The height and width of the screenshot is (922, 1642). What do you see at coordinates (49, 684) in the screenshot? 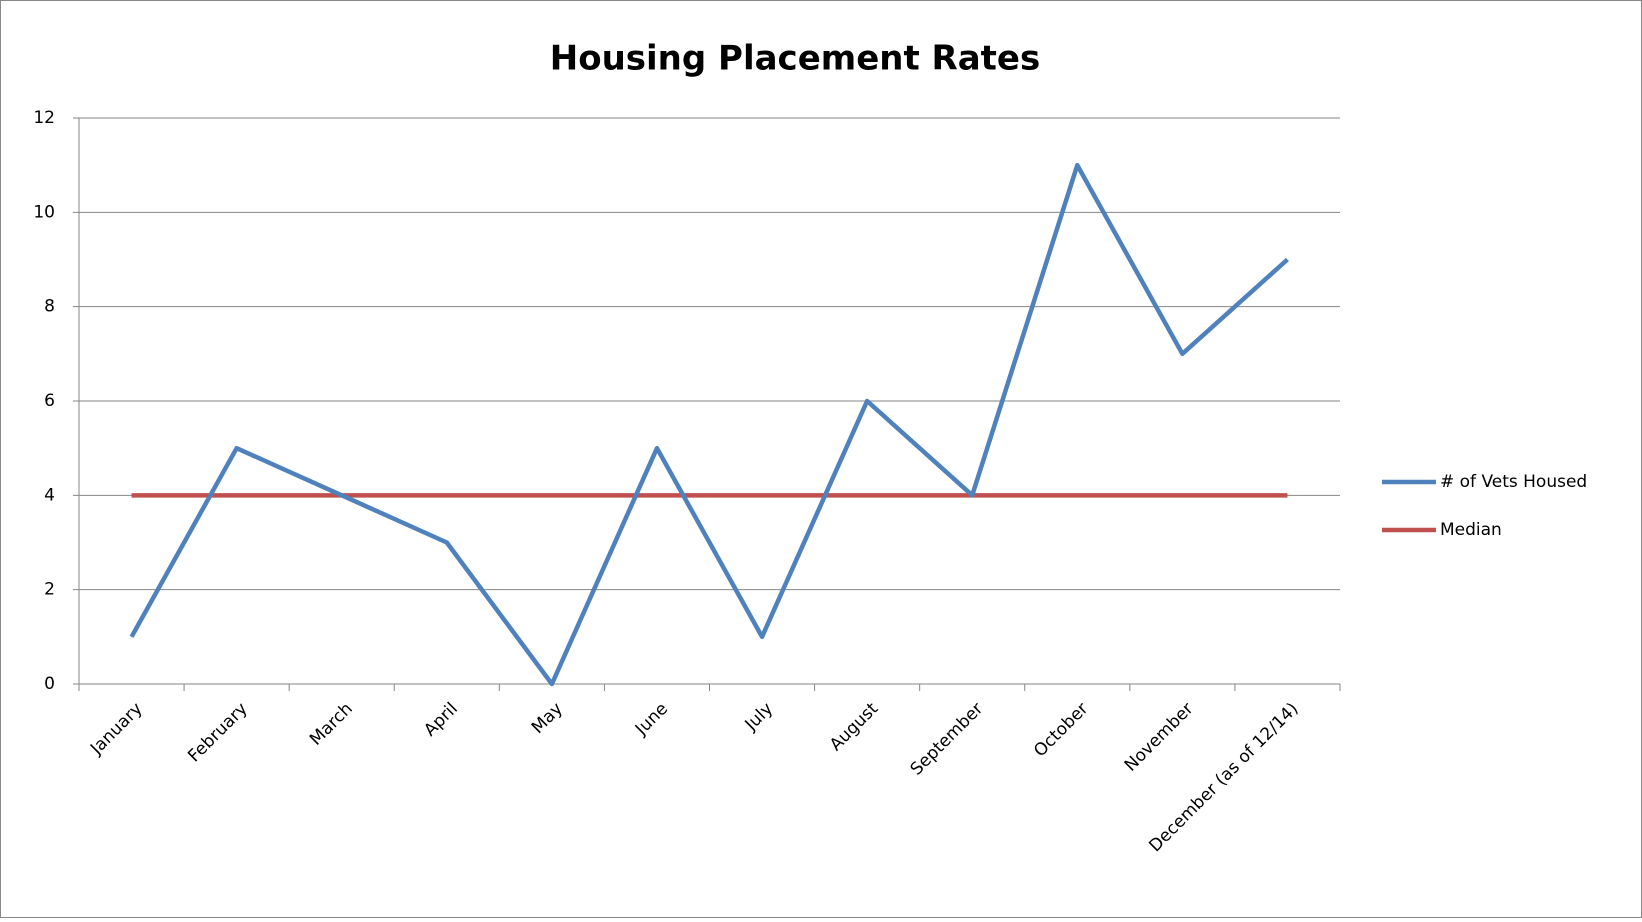
I see `y-tick-label: 0` at bounding box center [49, 684].